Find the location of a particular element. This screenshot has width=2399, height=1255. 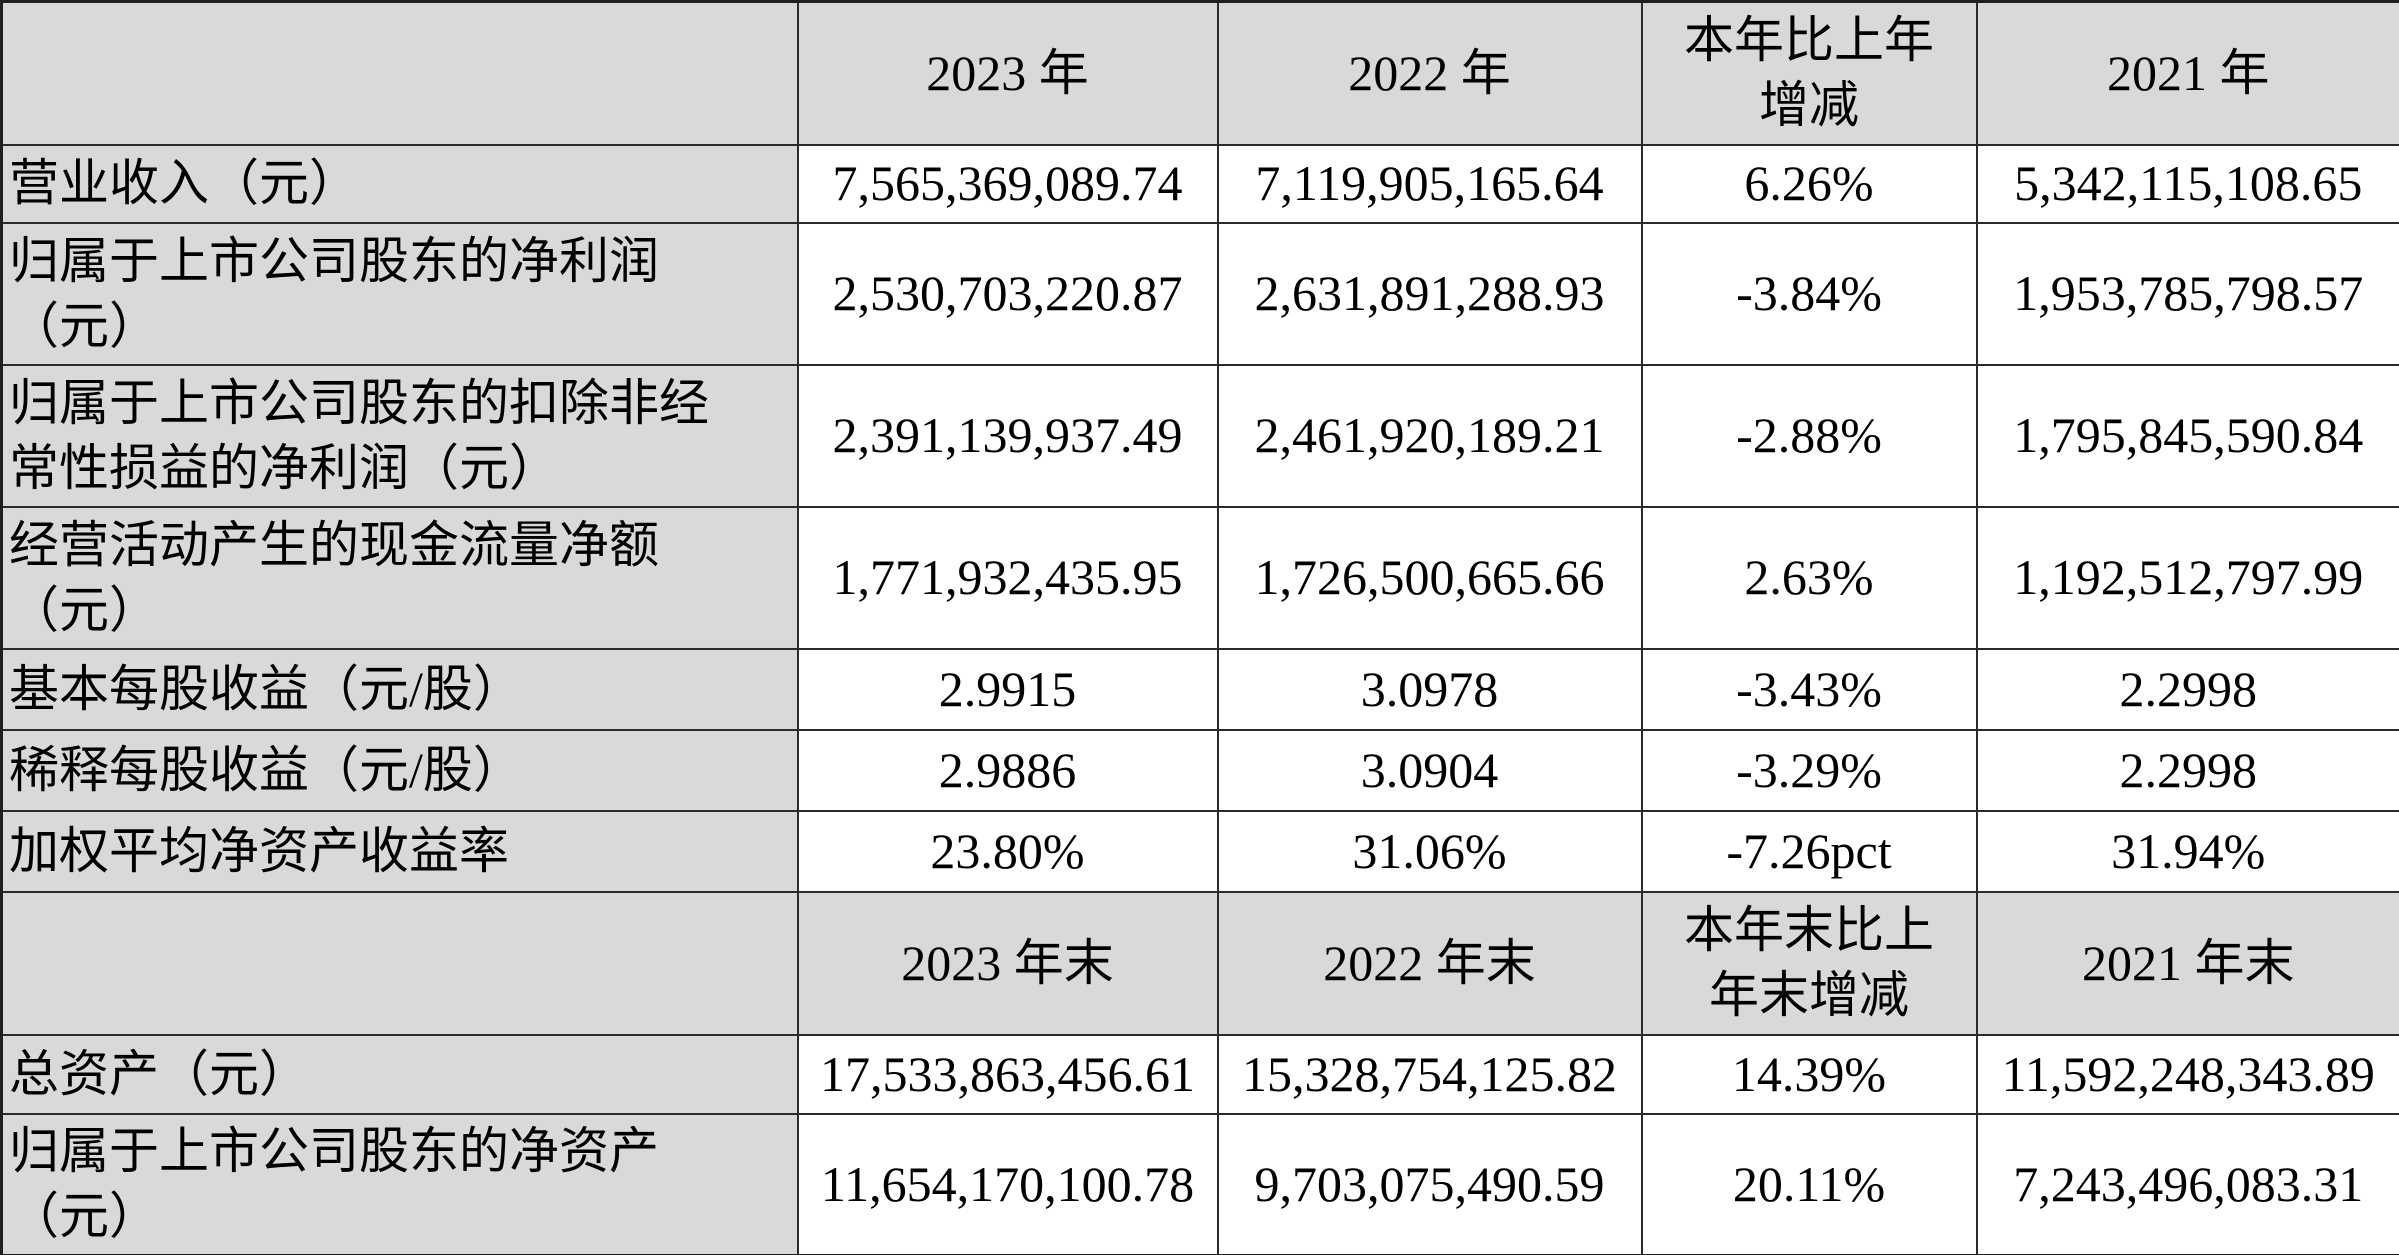

yearend-header-blank-cell is located at coordinates (399, 963).